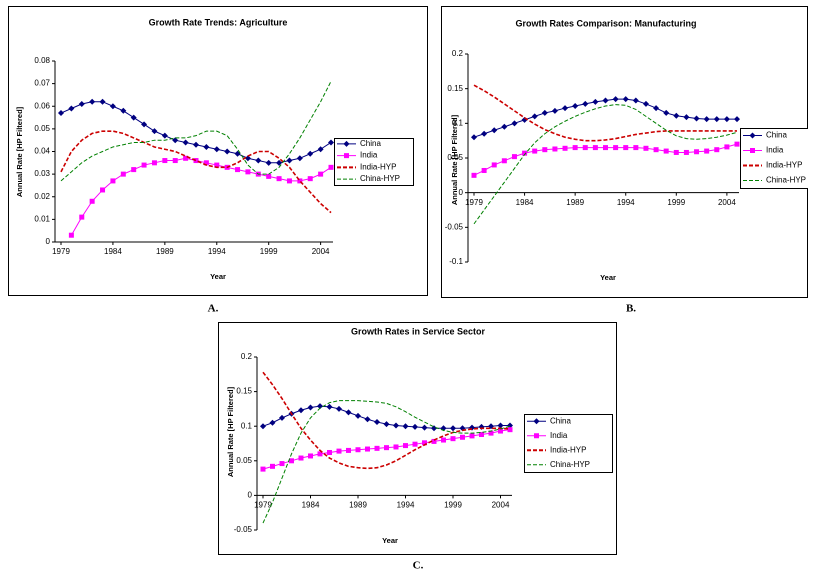 This screenshot has width=815, height=573. Describe the element at coordinates (61, 251) in the screenshot. I see `x-tick-label: 1979` at that location.